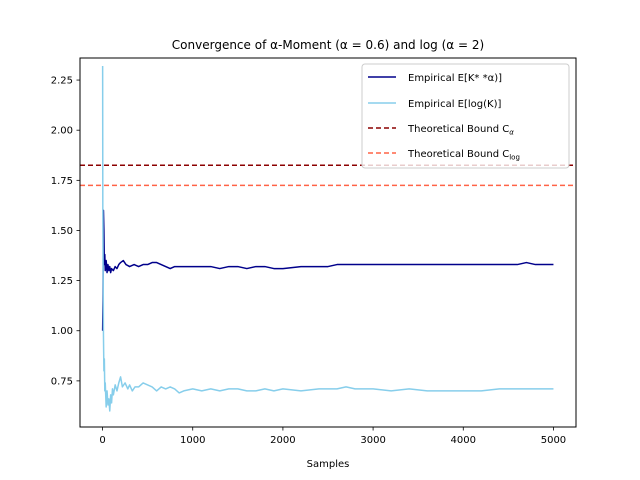  Describe the element at coordinates (62, 331) in the screenshot. I see `y-tick-label: 1.00` at that location.